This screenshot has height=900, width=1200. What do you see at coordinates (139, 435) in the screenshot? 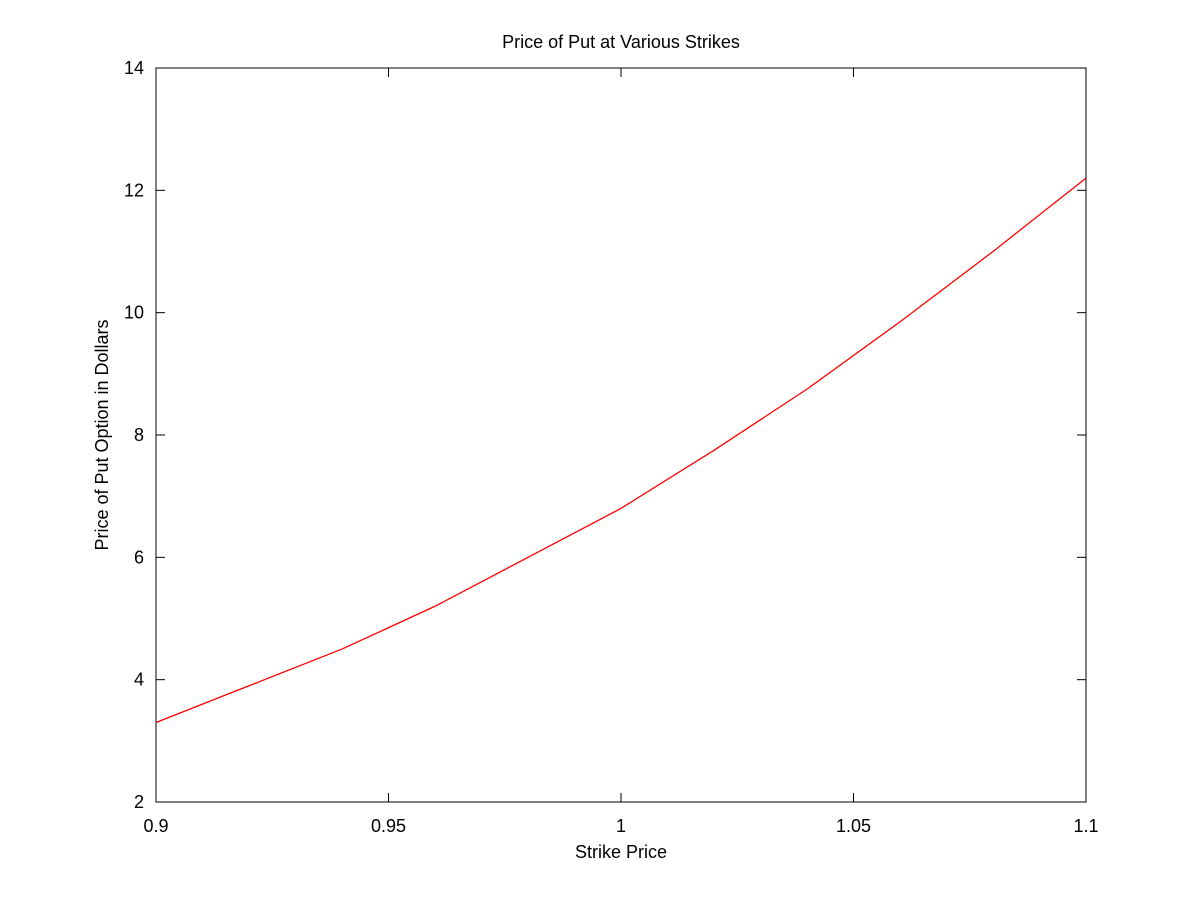
I see `y-tick-label: 8` at bounding box center [139, 435].